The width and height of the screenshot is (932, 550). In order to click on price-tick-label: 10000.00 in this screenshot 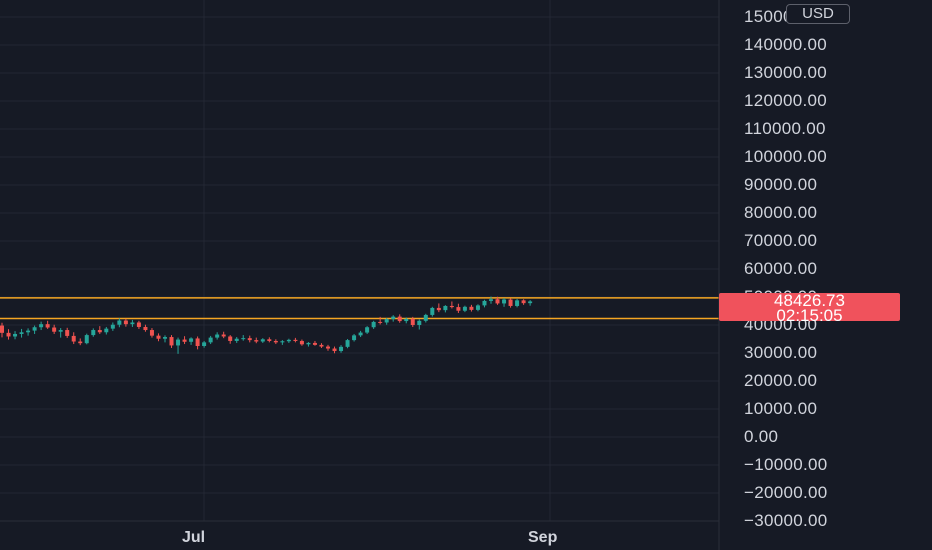, I will do `click(781, 408)`.